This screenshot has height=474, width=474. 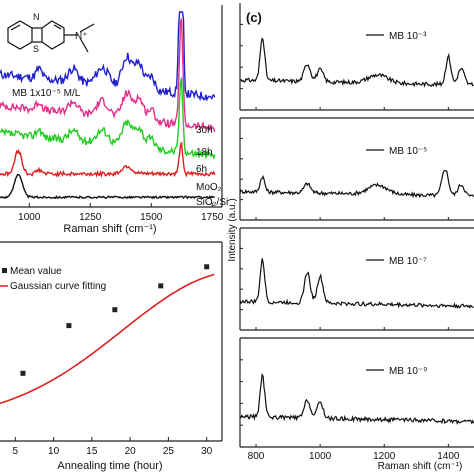 I want to click on molecule-concentration-label: MB 1x10⁻⁵ M/L, so click(x=46, y=93).